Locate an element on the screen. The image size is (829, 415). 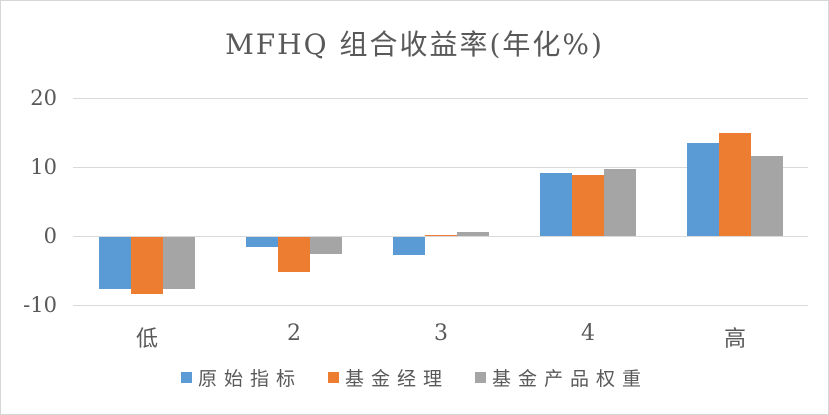
legend-item: 基金产品权重 is located at coordinates (561, 377).